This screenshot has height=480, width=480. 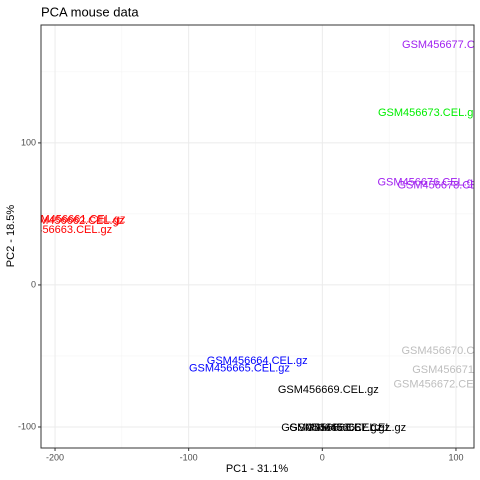 I want to click on point-label: GSM456661.CEL.gz, so click(x=75, y=220).